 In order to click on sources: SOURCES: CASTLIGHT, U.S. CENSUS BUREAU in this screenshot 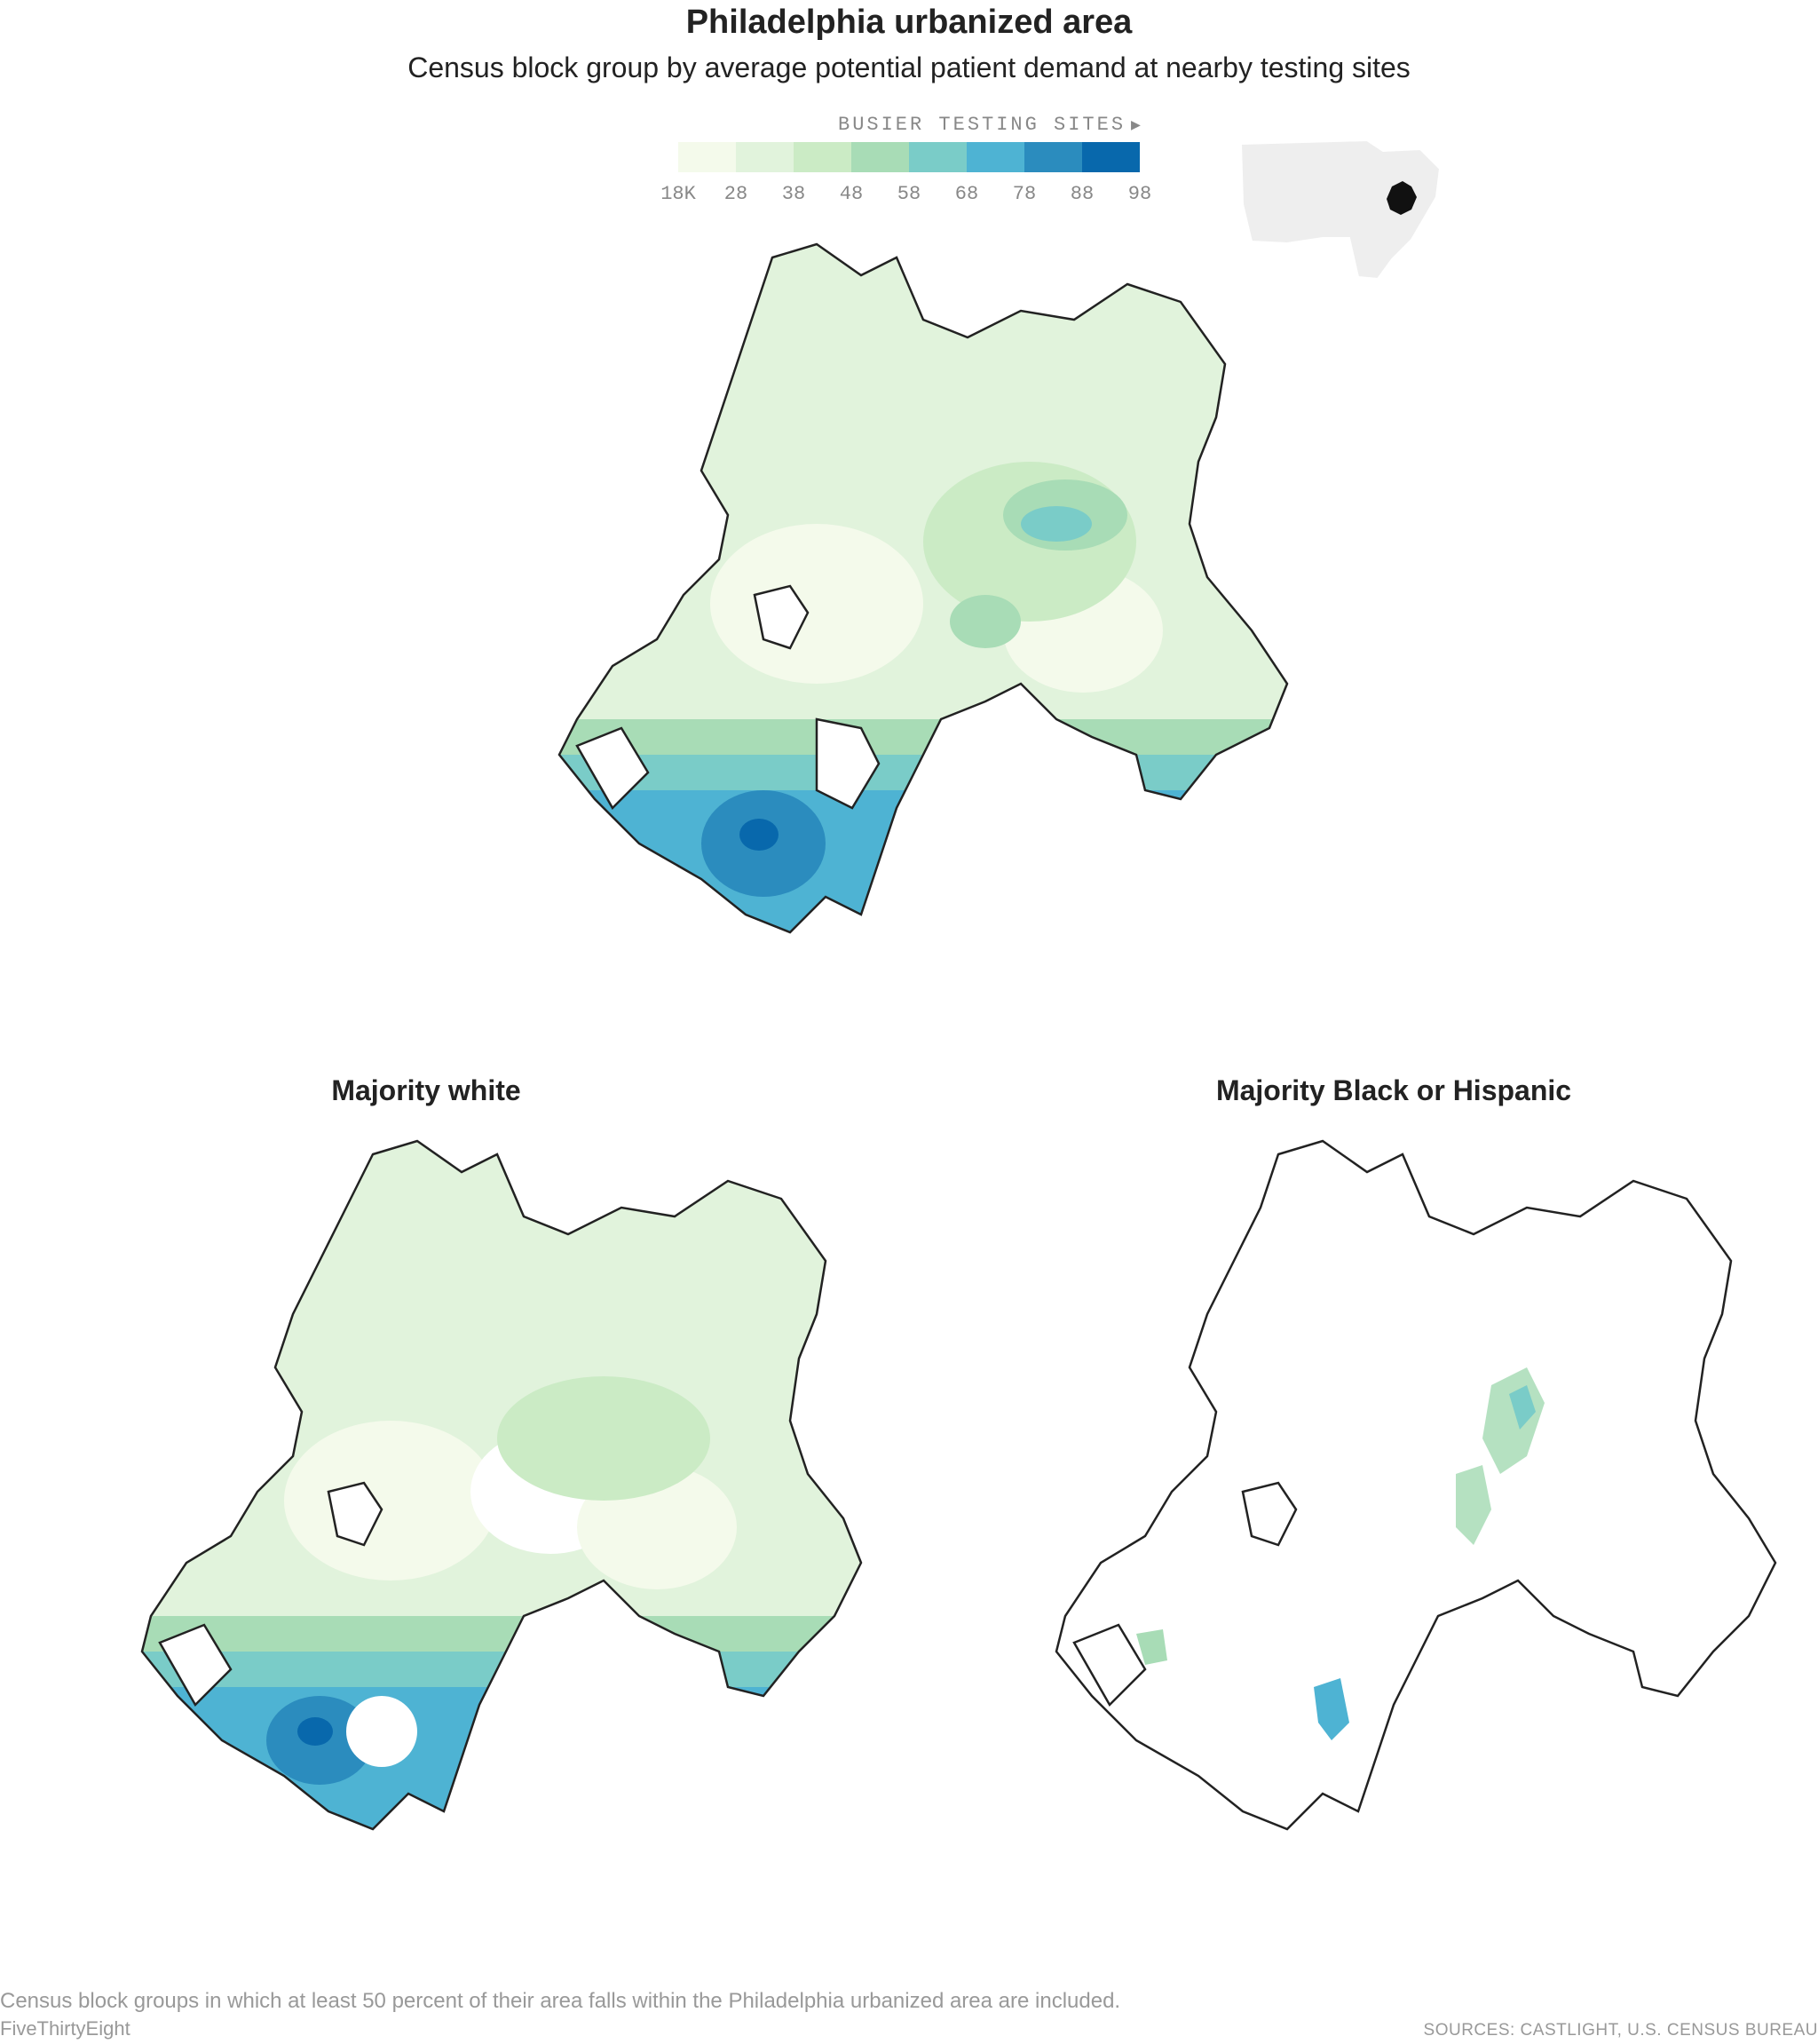, I will do `click(1620, 2030)`.